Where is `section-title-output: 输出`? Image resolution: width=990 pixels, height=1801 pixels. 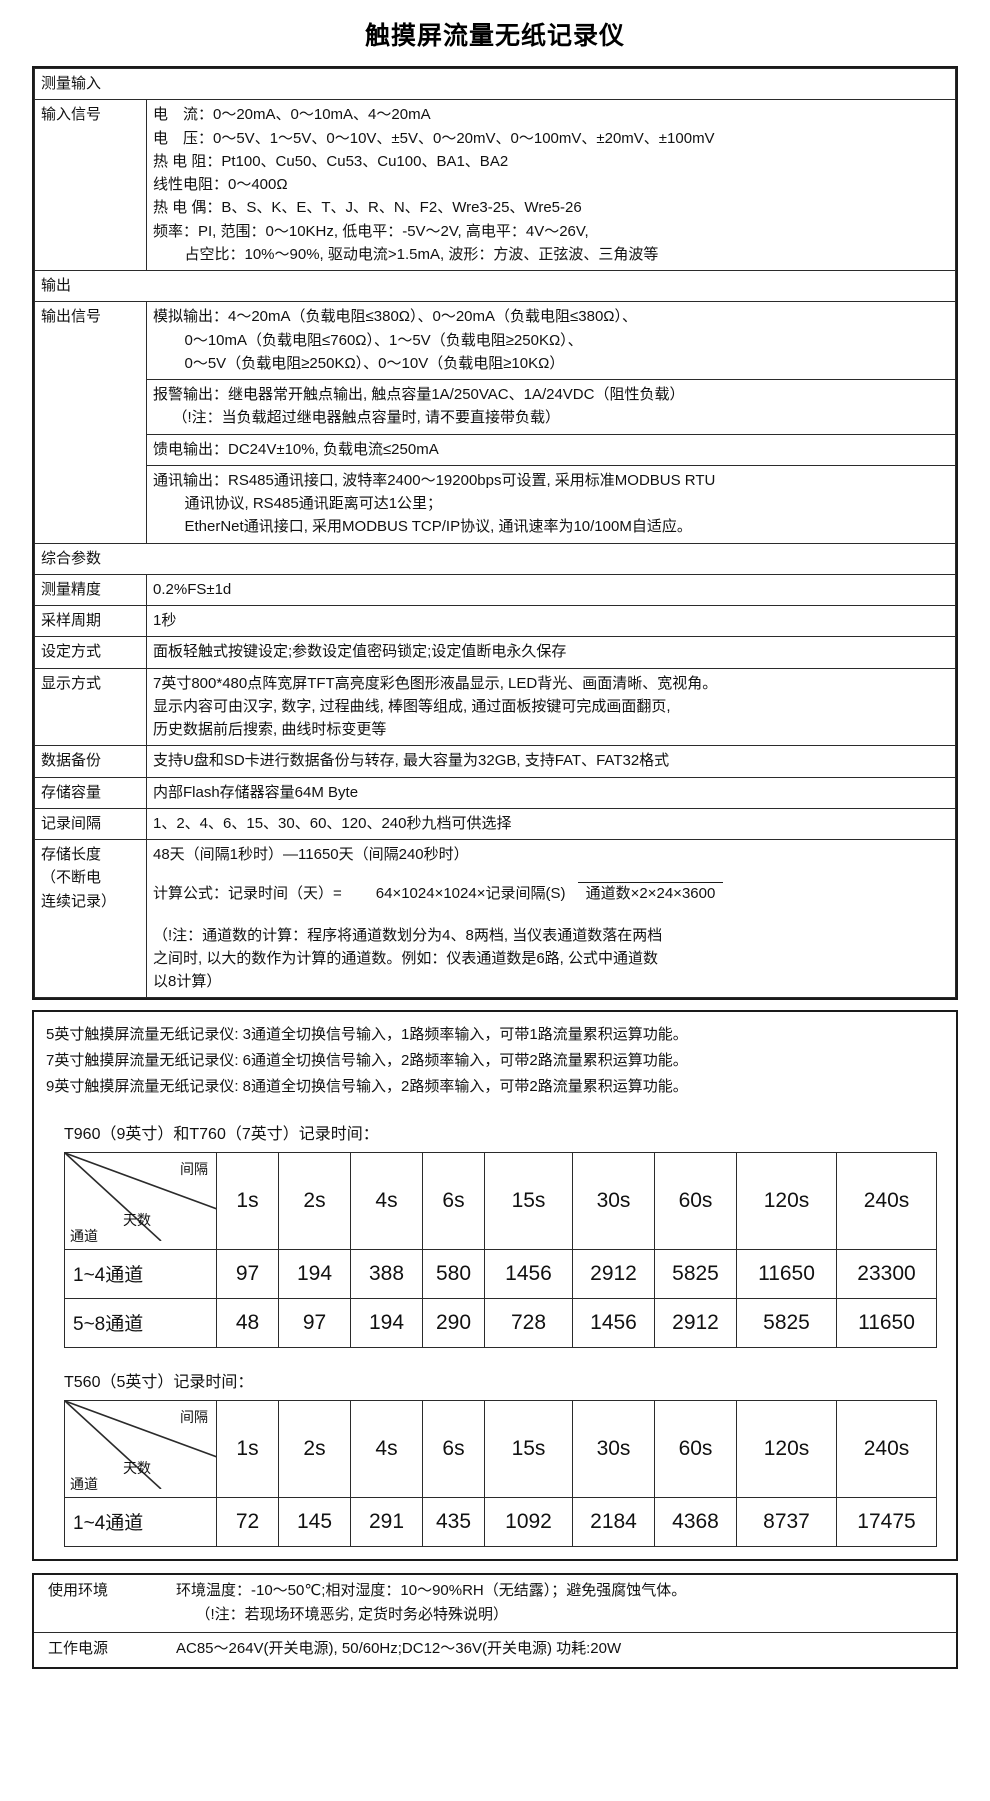 section-title-output: 输出 is located at coordinates (495, 286).